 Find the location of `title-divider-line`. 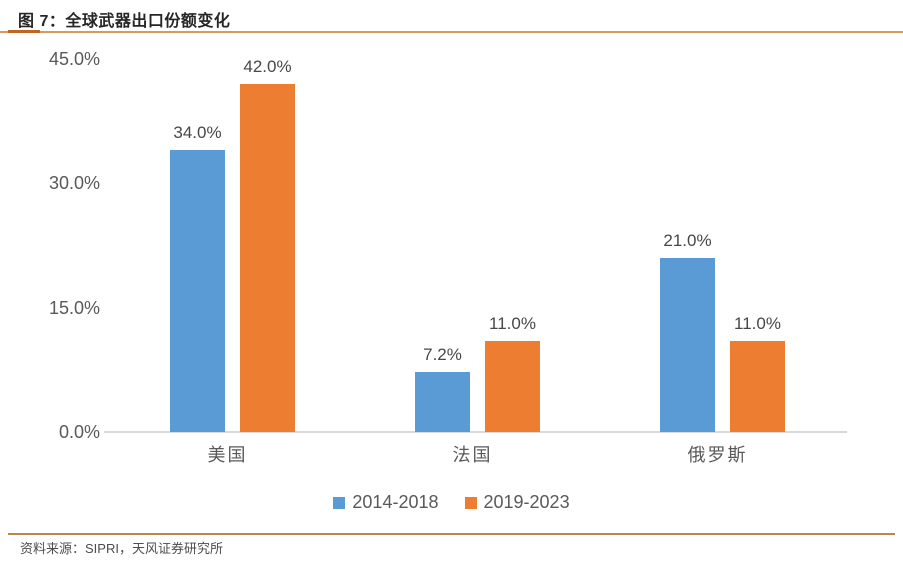

title-divider-line is located at coordinates (451, 32).